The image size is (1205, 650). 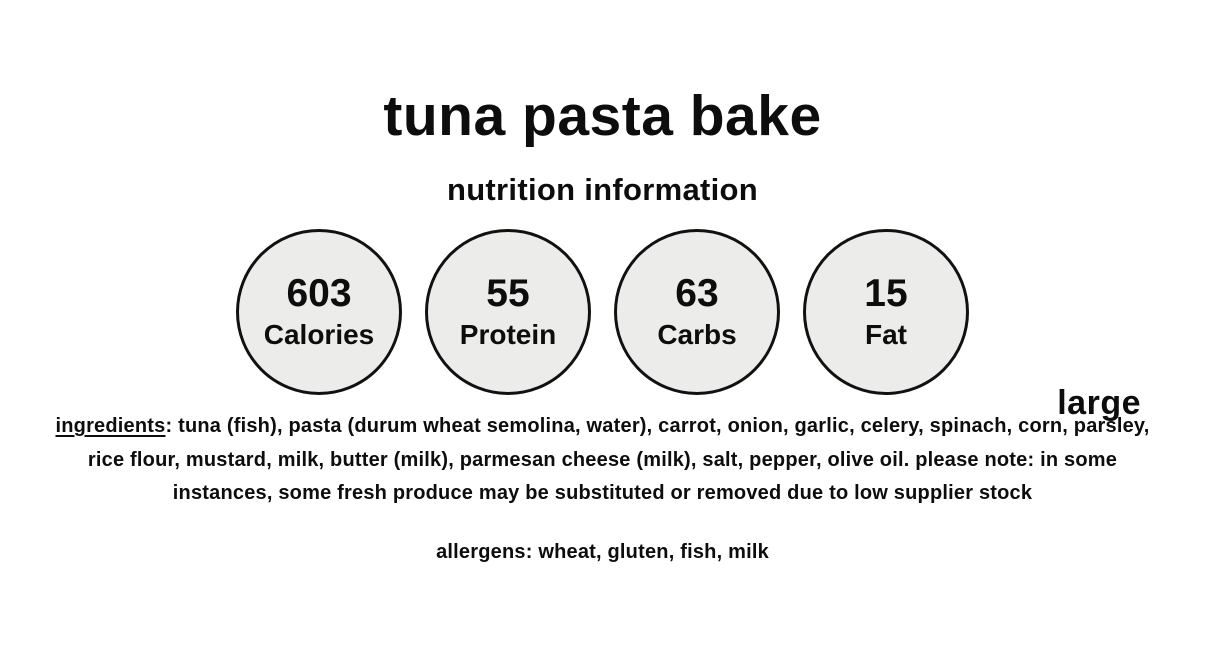 I want to click on protein-label: Protein, so click(x=508, y=334).